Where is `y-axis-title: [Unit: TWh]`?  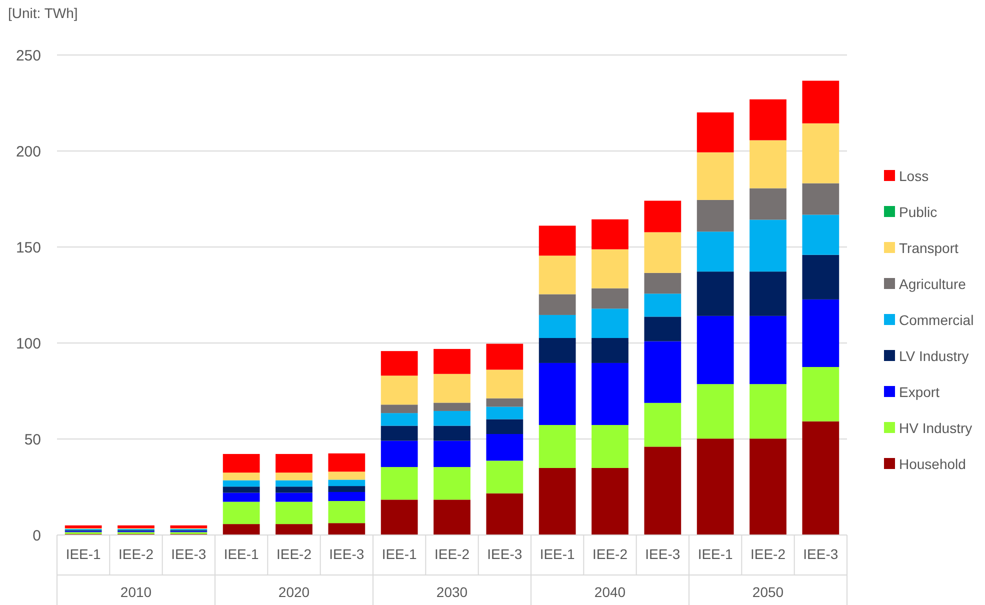
y-axis-title: [Unit: TWh] is located at coordinates (43, 13).